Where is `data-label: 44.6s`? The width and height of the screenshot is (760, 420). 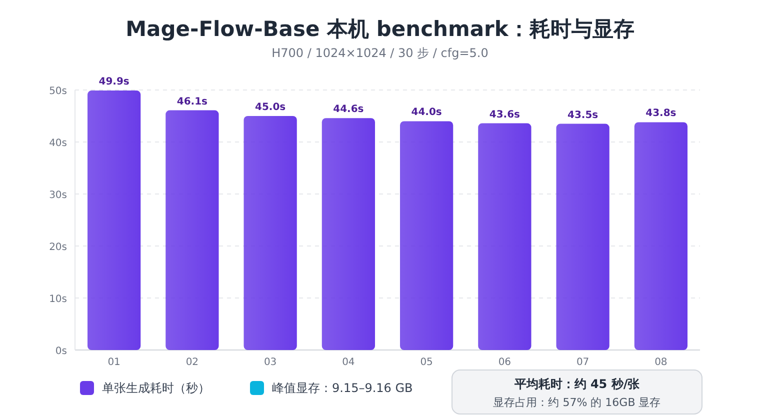
data-label: 44.6s is located at coordinates (348, 110).